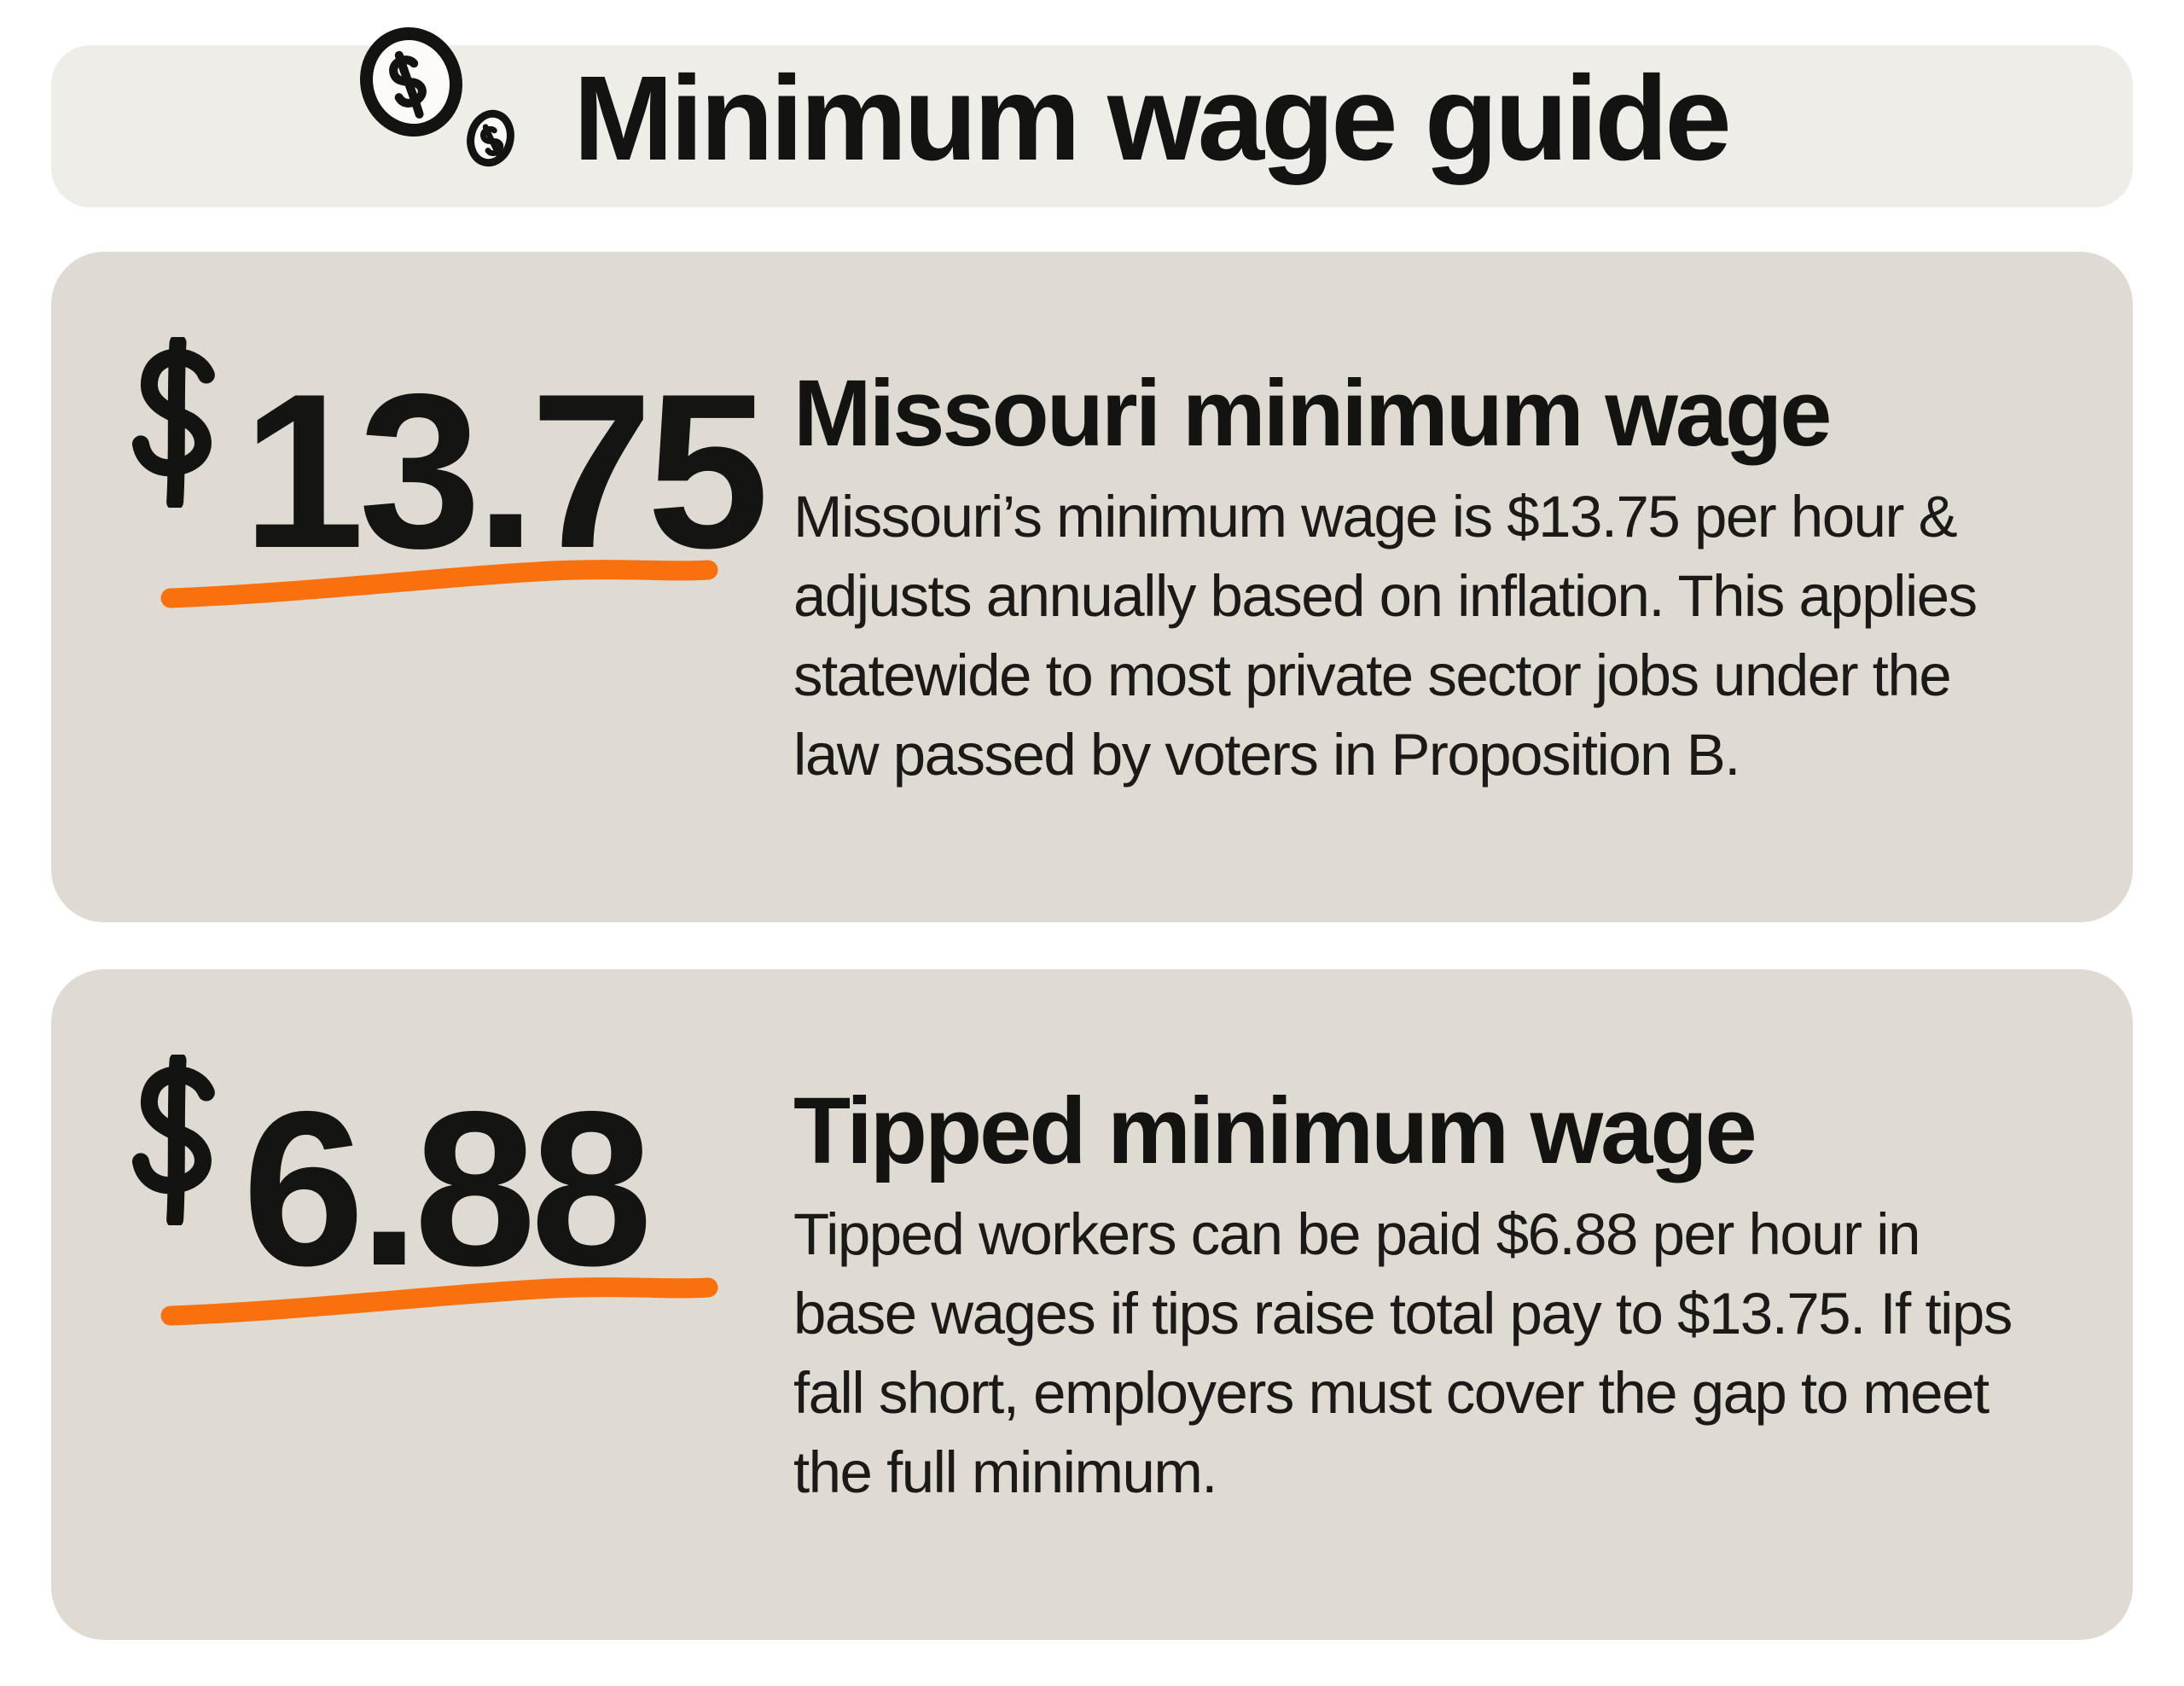 Image resolution: width=2184 pixels, height=1686 pixels. I want to click on amount-value: 13.75, so click(506, 470).